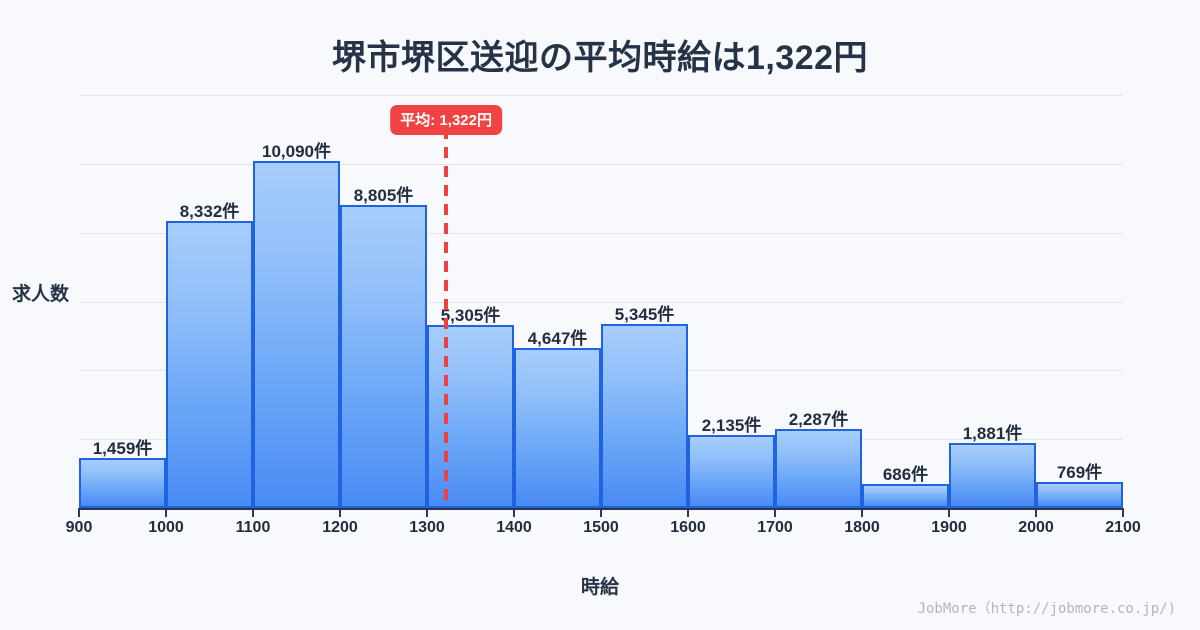  I want to click on average-badge: 平均: 1,322円, so click(446, 120).